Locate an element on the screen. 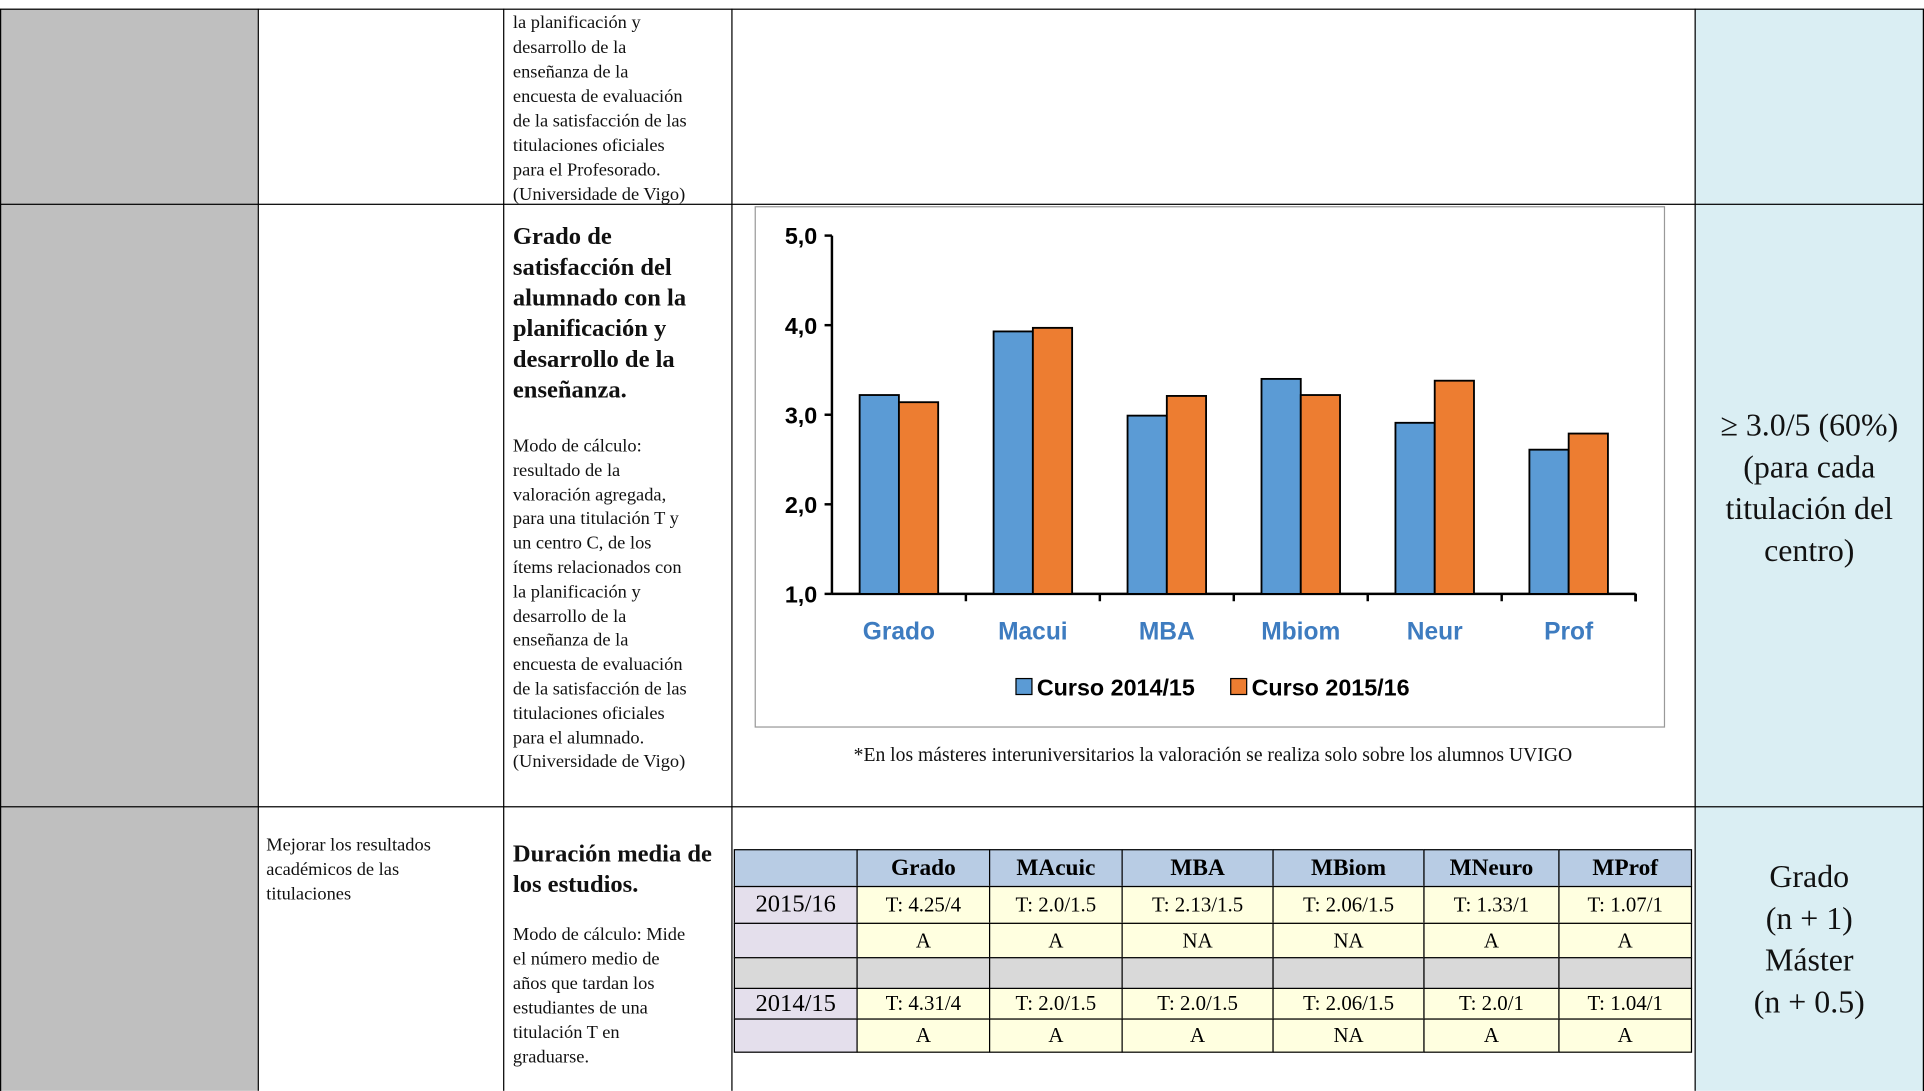 This screenshot has width=1924, height=1091. table-cell: T: 1.07/1 is located at coordinates (1625, 904).